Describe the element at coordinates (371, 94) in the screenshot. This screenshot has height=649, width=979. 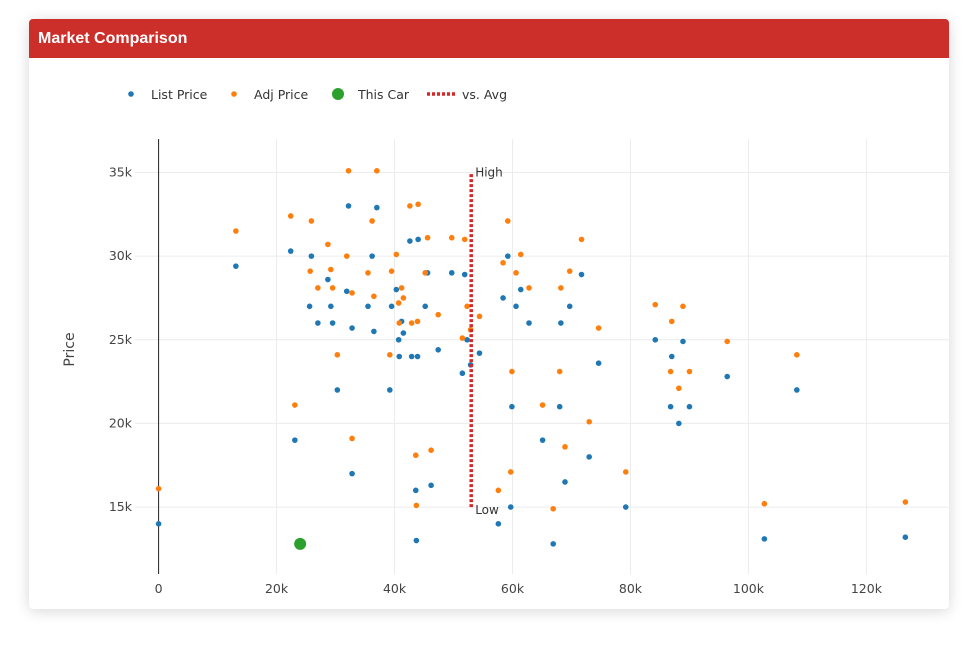
I see `legend-this-car: This Car` at that location.